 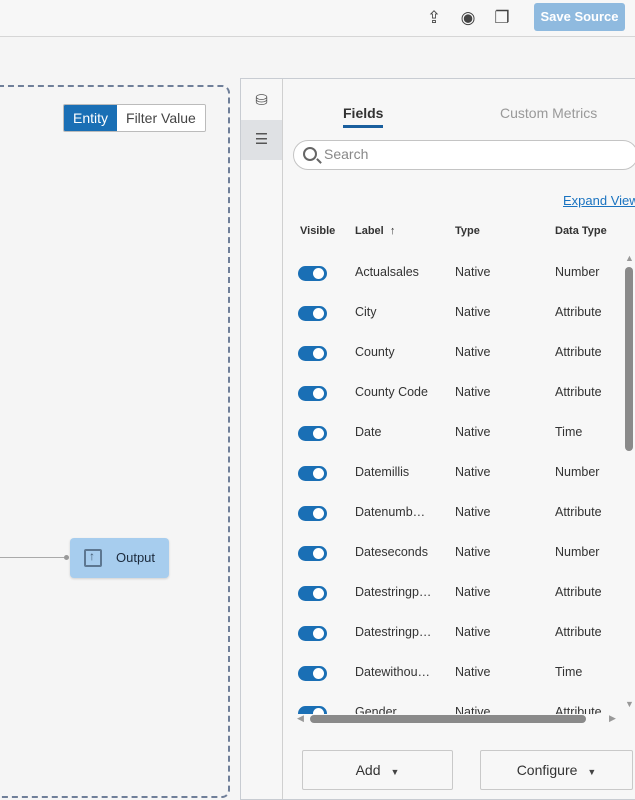 What do you see at coordinates (469, 154) in the screenshot?
I see `search-input` at bounding box center [469, 154].